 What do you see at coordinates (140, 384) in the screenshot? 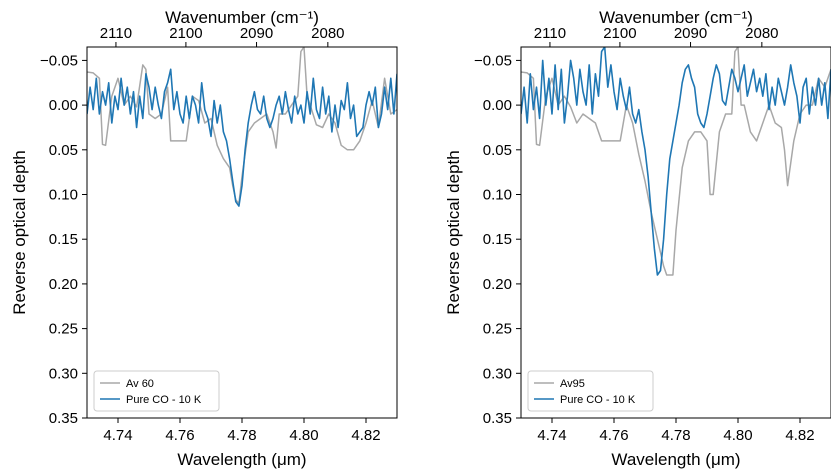
I see `legend-label: Av 60` at bounding box center [140, 384].